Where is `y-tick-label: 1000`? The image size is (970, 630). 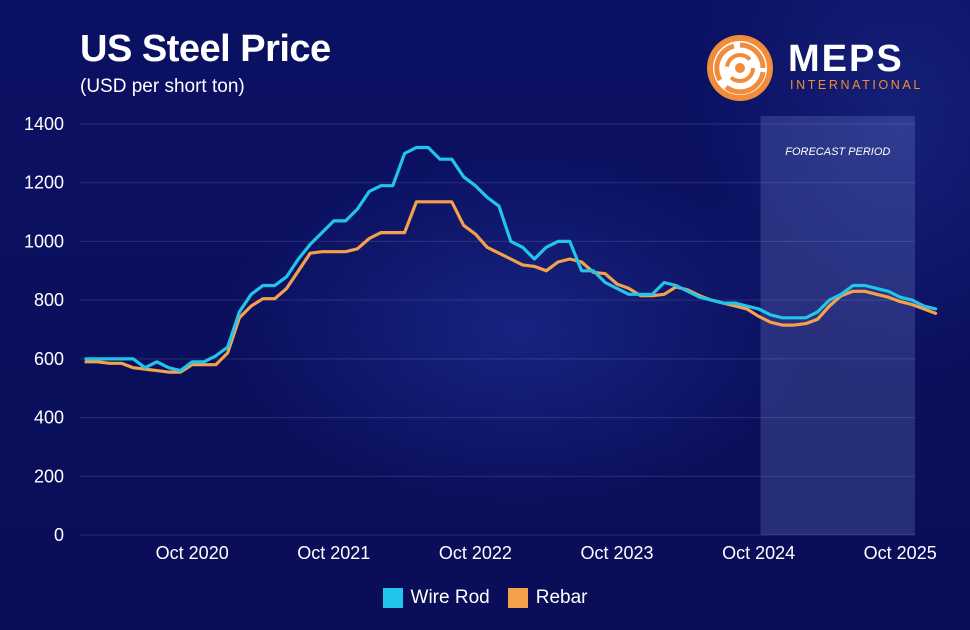 y-tick-label: 1000 is located at coordinates (44, 241).